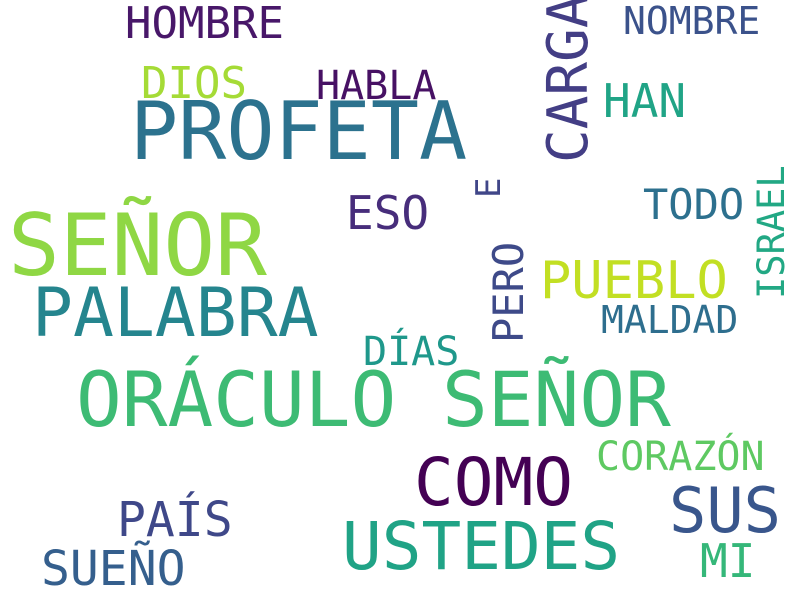  What do you see at coordinates (204, 24) in the screenshot?
I see `word-hombre: HOMBRE` at bounding box center [204, 24].